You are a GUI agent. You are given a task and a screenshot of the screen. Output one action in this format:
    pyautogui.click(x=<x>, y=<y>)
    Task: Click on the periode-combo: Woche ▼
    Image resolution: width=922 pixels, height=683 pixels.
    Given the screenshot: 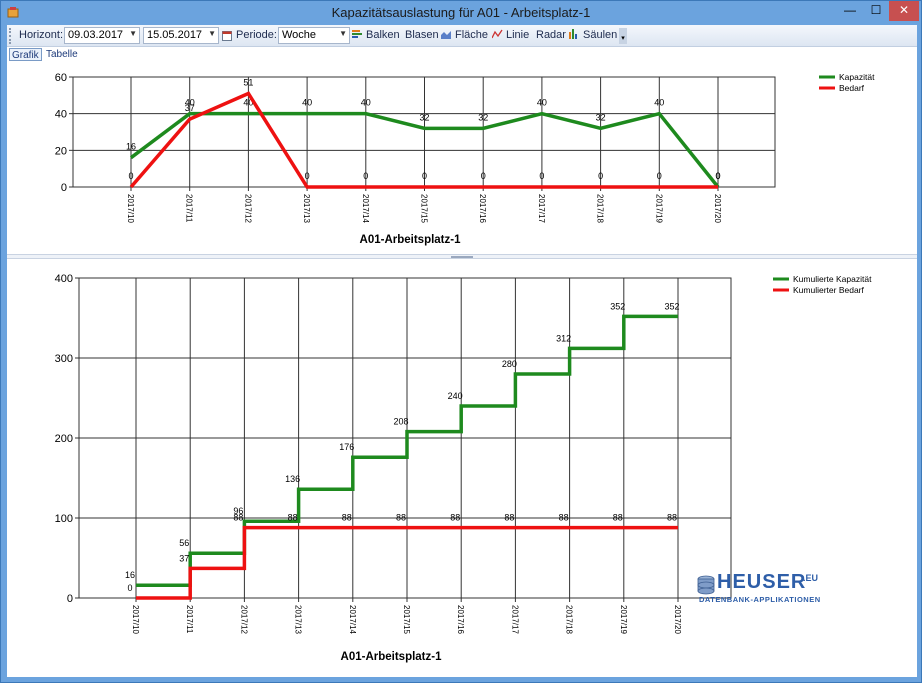 What is the action you would take?
    pyautogui.click(x=314, y=35)
    